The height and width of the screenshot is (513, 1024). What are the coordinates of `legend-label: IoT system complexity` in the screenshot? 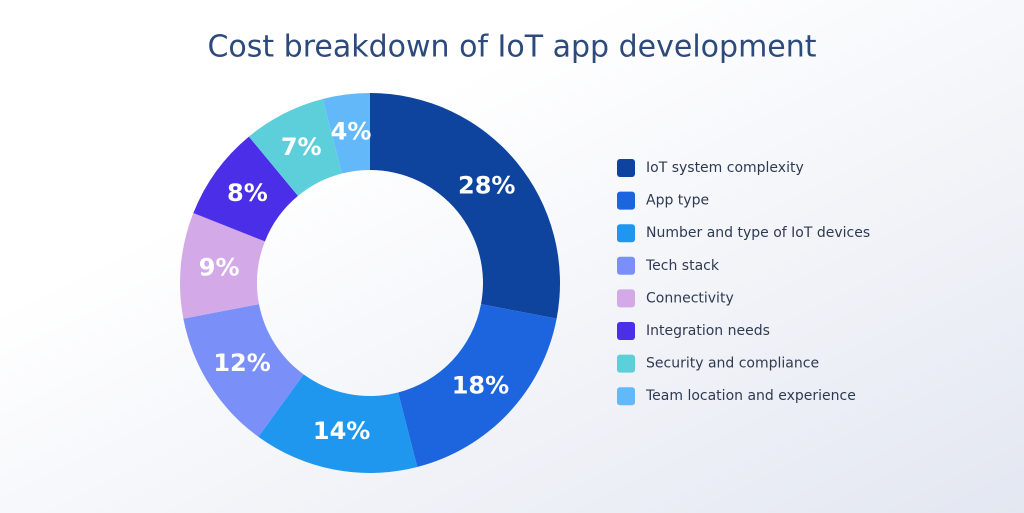 It's located at (725, 168).